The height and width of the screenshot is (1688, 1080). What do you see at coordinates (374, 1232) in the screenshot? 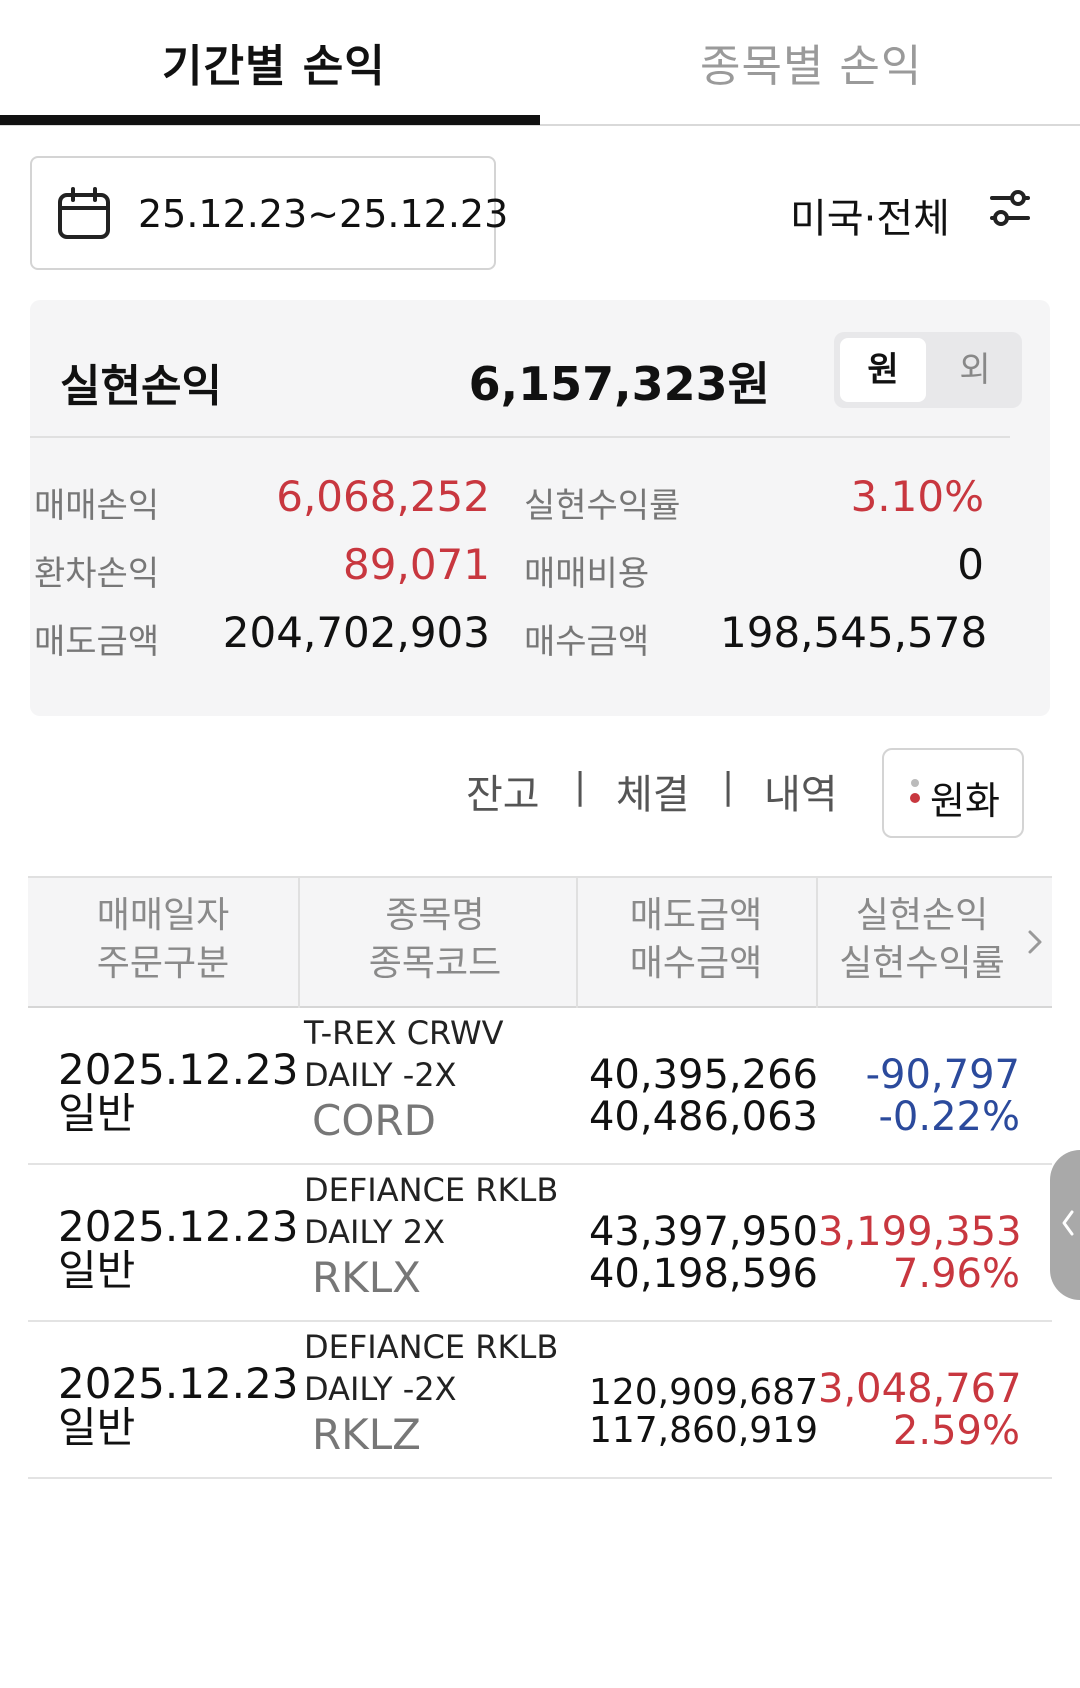
I see `stock-name-line2: DAILY 2X` at bounding box center [374, 1232].